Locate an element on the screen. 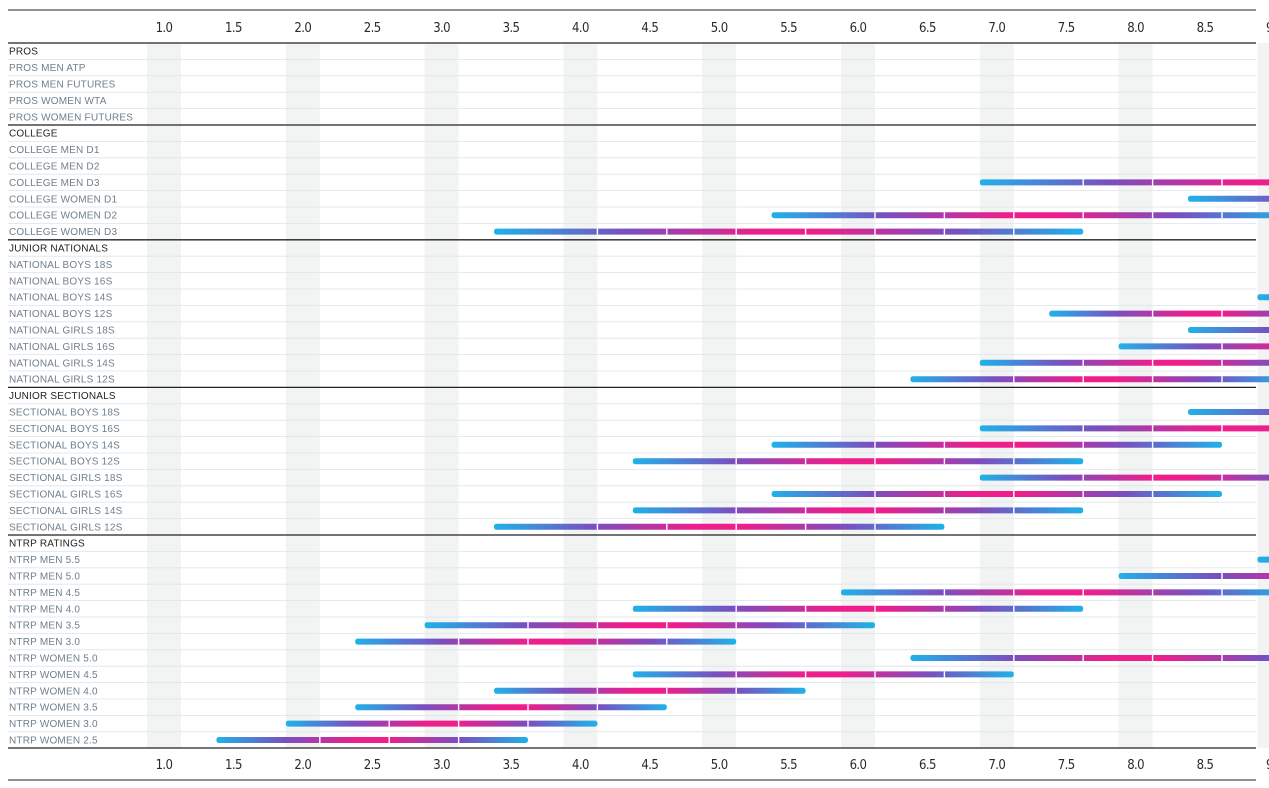  x-tick-label-top: 5.5 is located at coordinates (788, 28).